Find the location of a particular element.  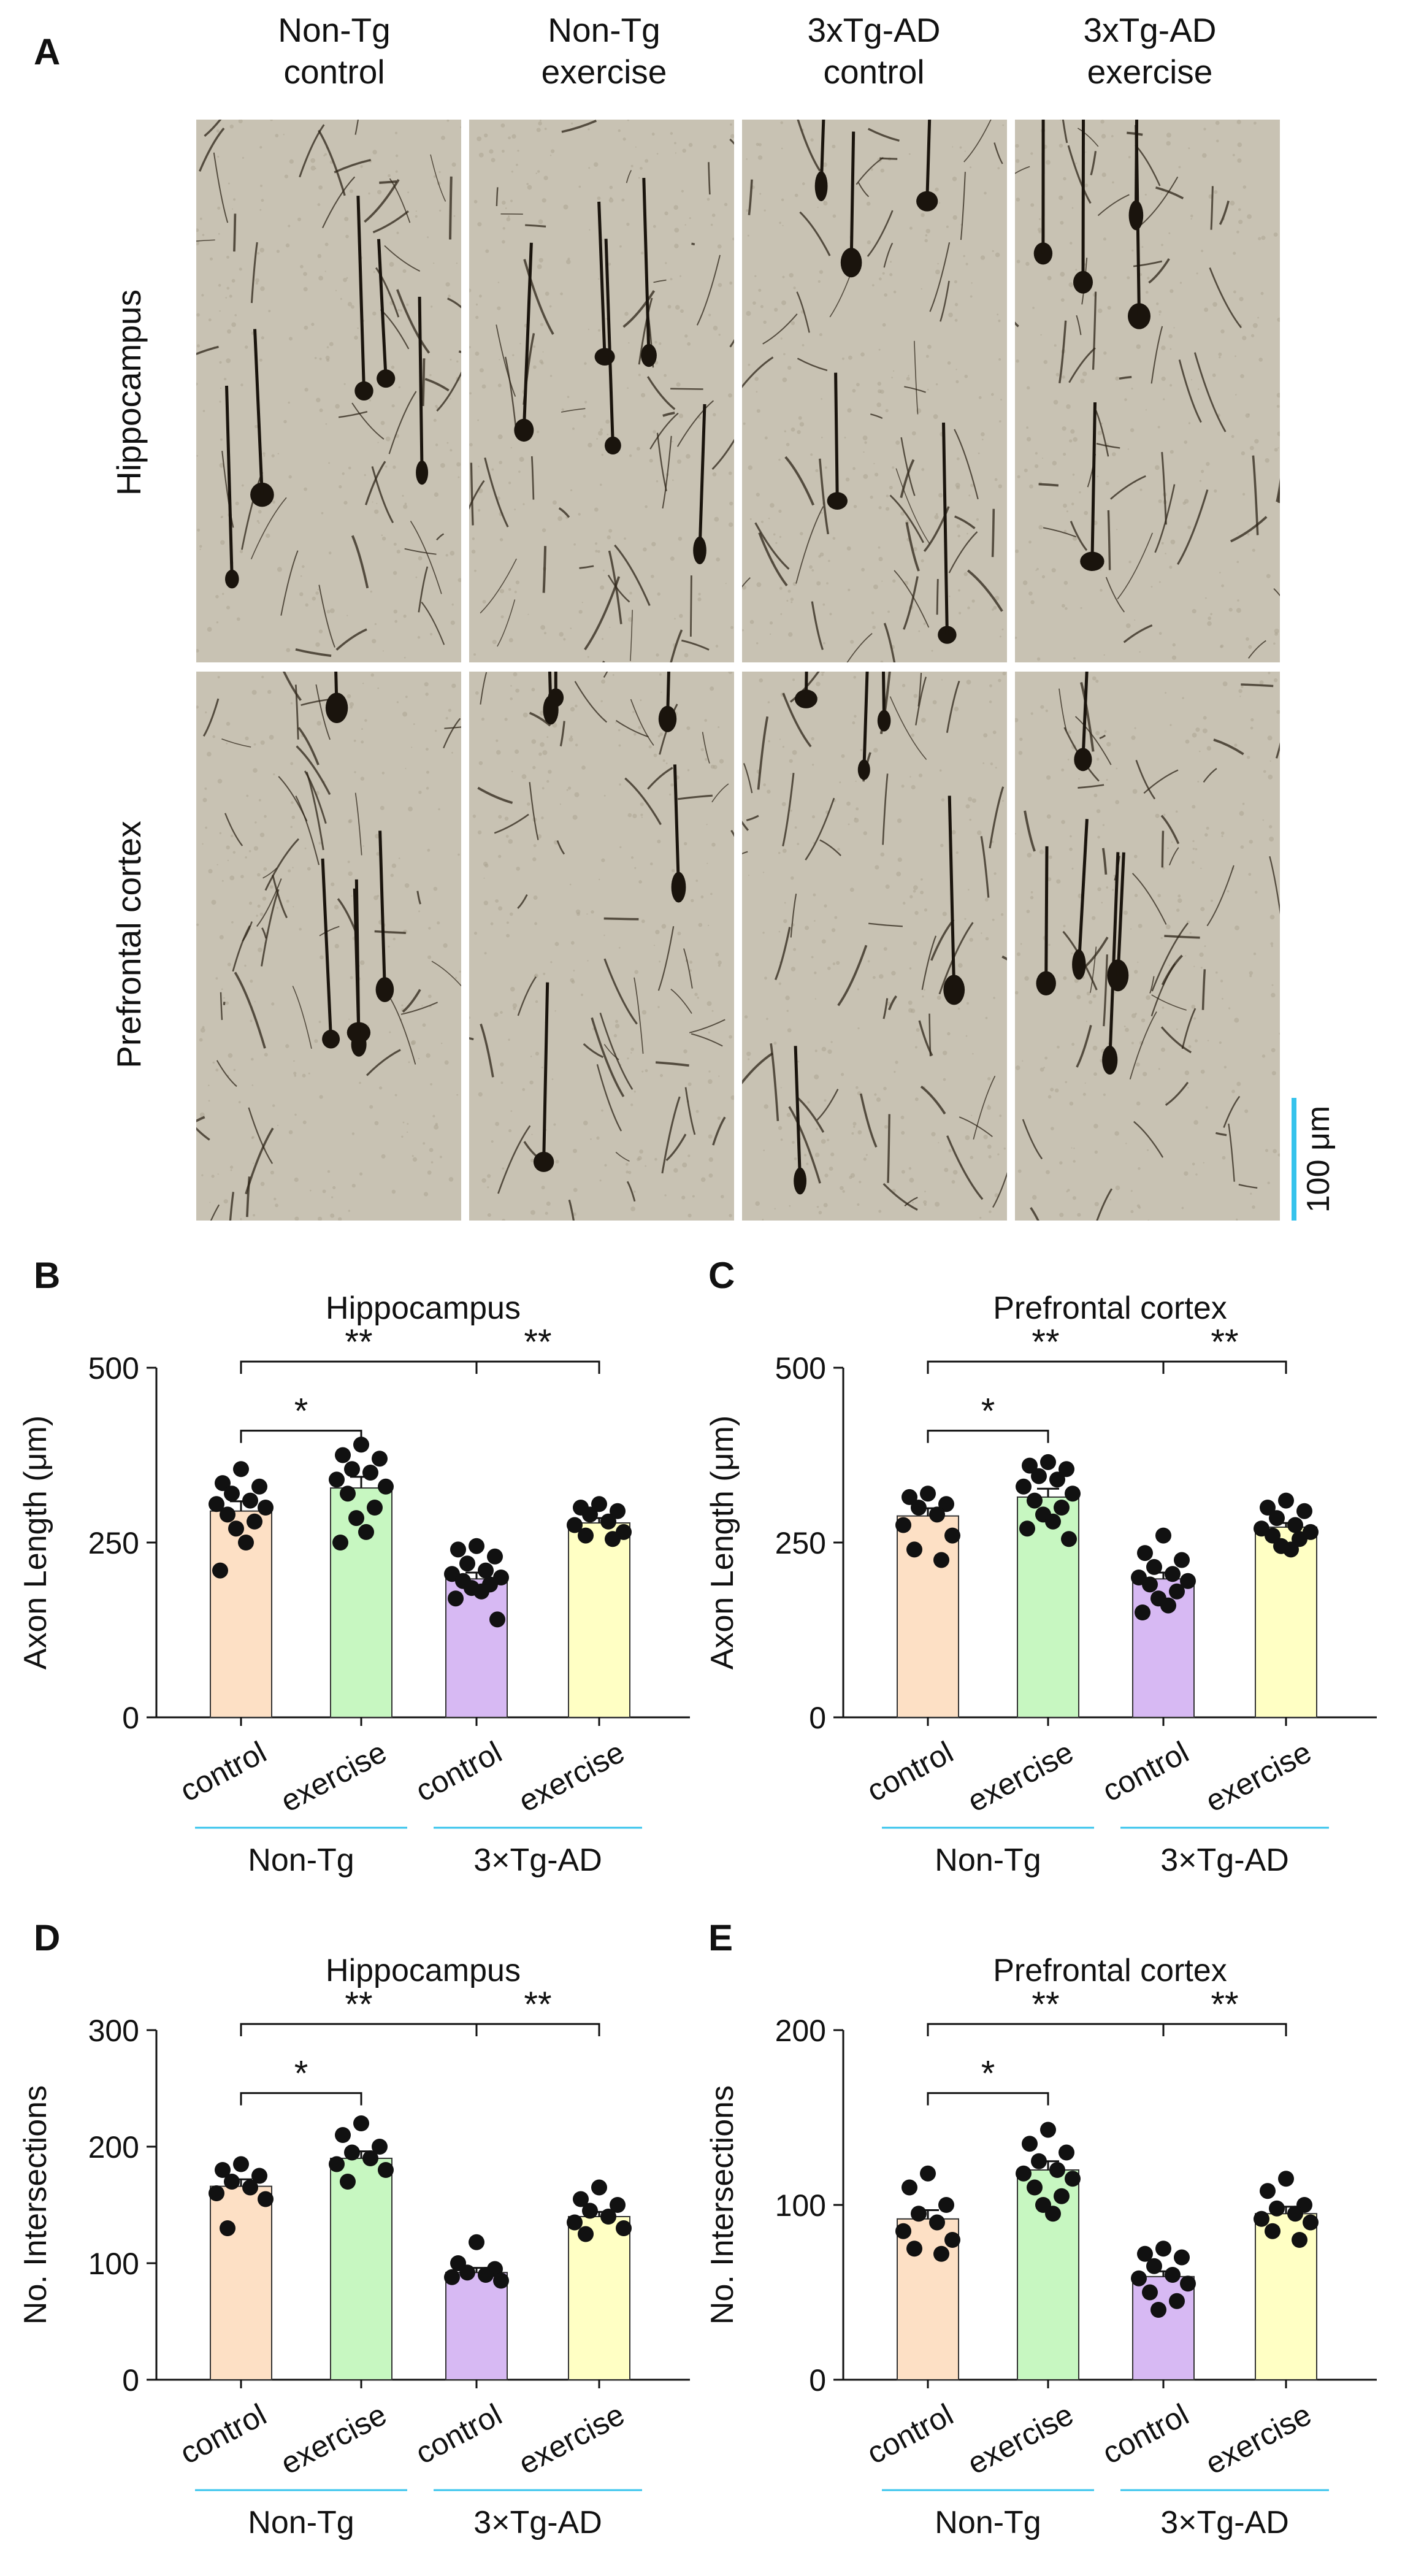

column-header-4-line2: exercise is located at coordinates (1150, 72).